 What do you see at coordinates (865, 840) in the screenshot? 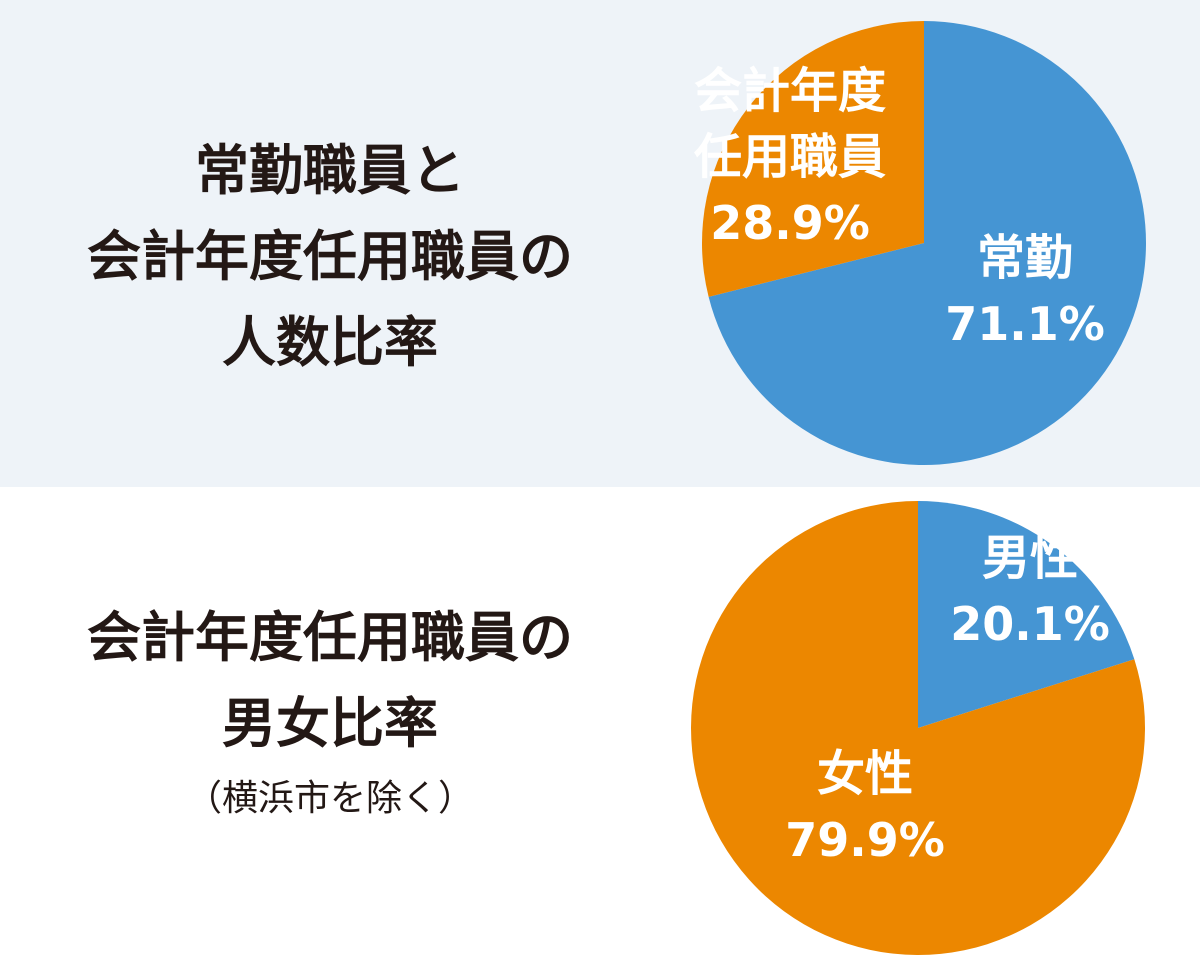
I see `slice-value-label: 79.9%` at bounding box center [865, 840].